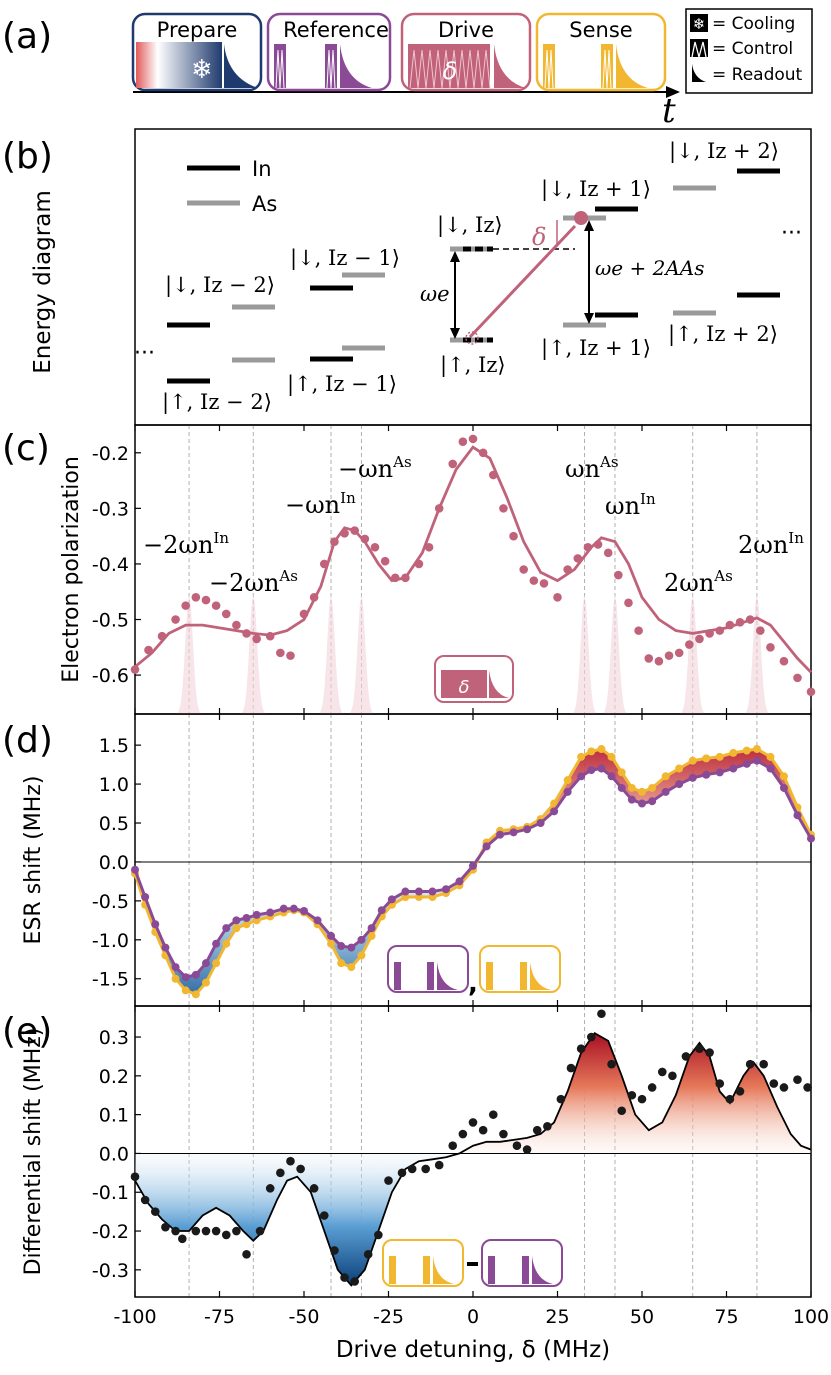 This screenshot has height=1375, width=831. Describe the element at coordinates (596, 189) in the screenshot. I see `state-down-p1: |↓, Iz + 1⟩` at that location.